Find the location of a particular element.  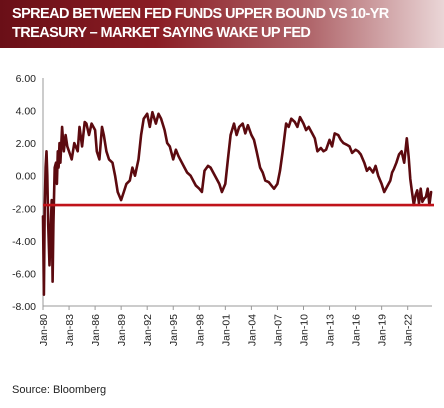

y-tick-label: 0.00 is located at coordinates (26, 177).